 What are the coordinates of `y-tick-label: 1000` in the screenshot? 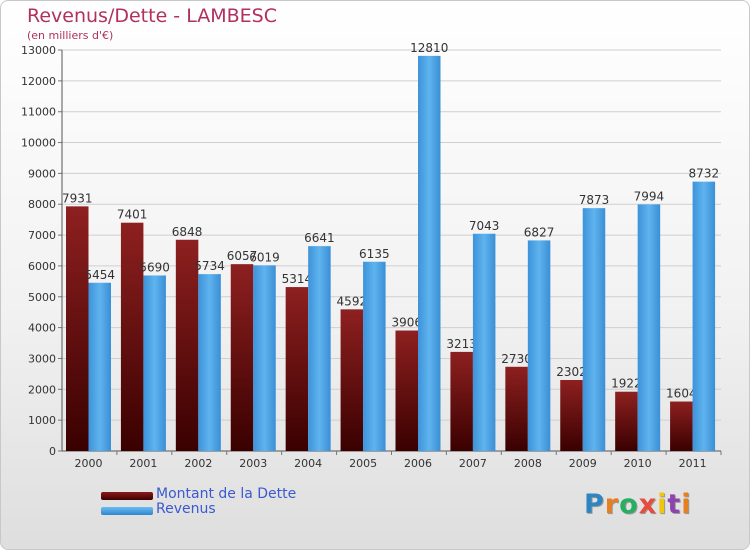 It's located at (42, 420).